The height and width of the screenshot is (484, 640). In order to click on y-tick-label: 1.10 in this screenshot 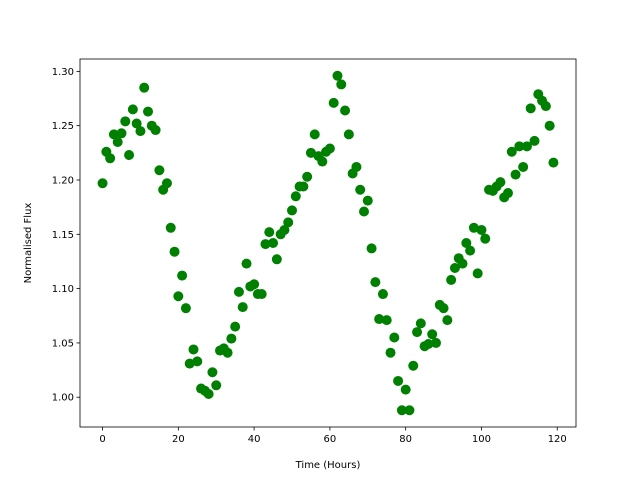, I will do `click(63, 289)`.